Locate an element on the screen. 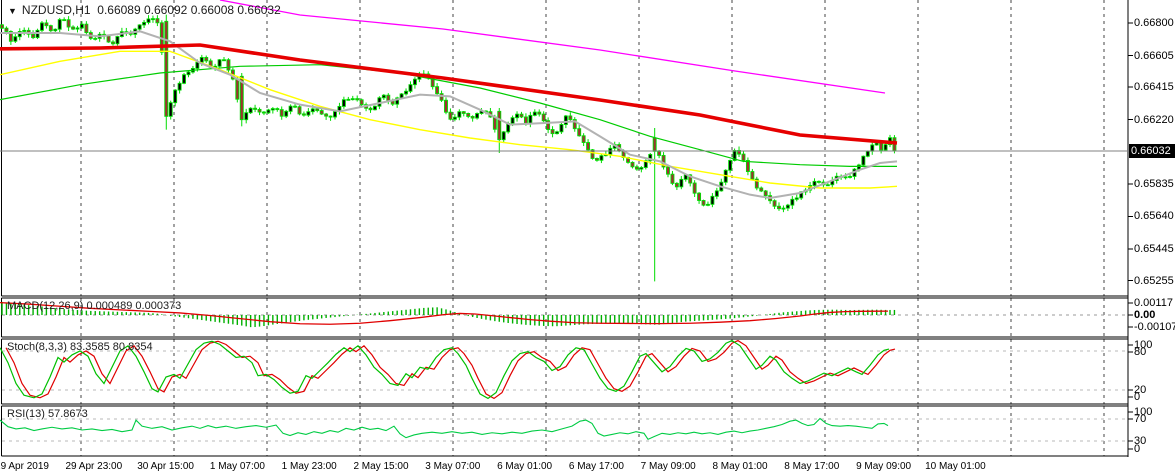 The image size is (1175, 475). rsi-values: 57.8673 is located at coordinates (67, 414).